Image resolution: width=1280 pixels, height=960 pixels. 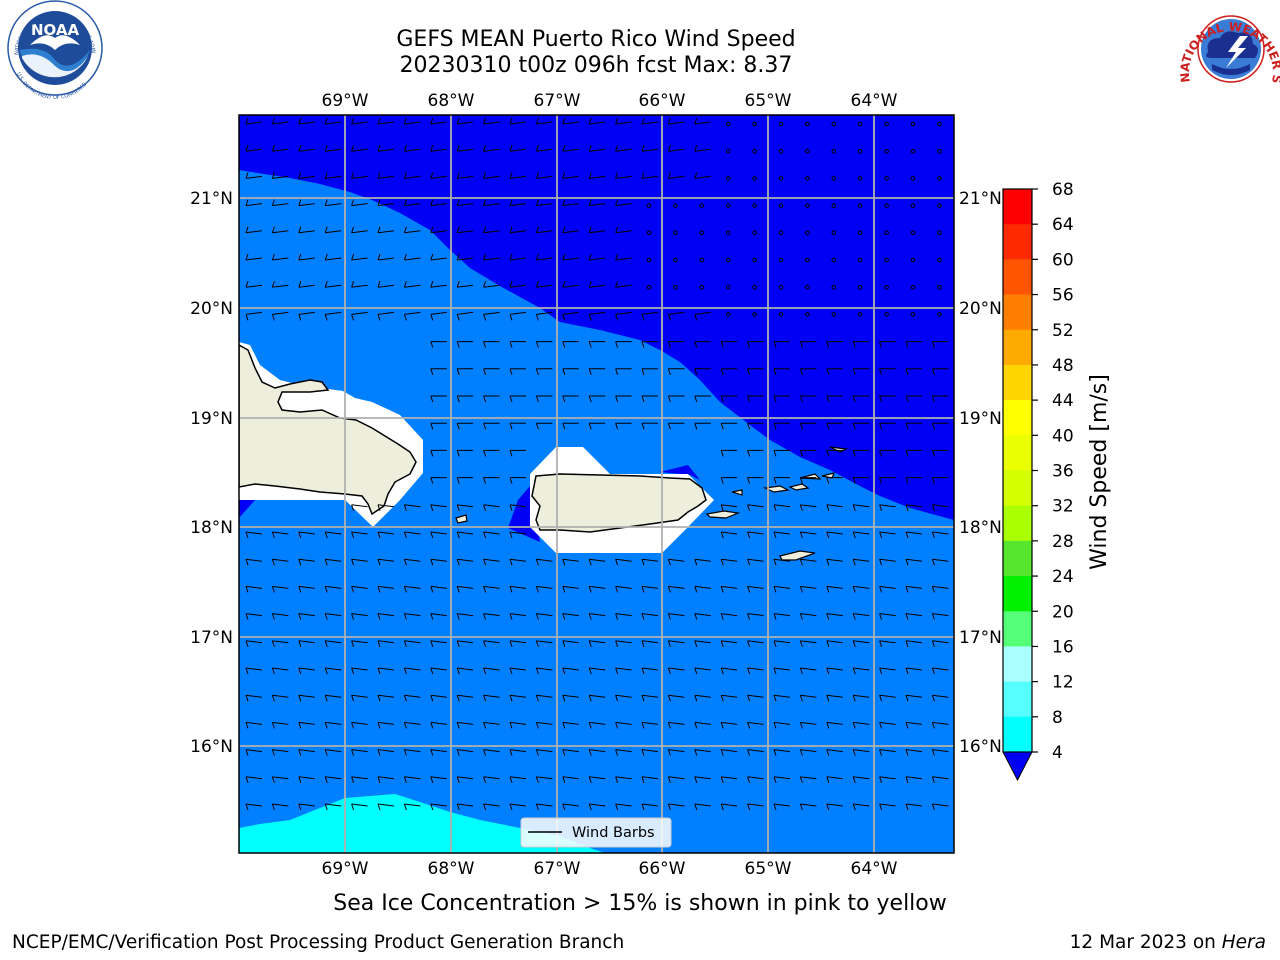 I want to click on longitude-labels-bottom: 69°W 68°W 67°W 66°W 65°W 64°W, so click(x=610, y=869).